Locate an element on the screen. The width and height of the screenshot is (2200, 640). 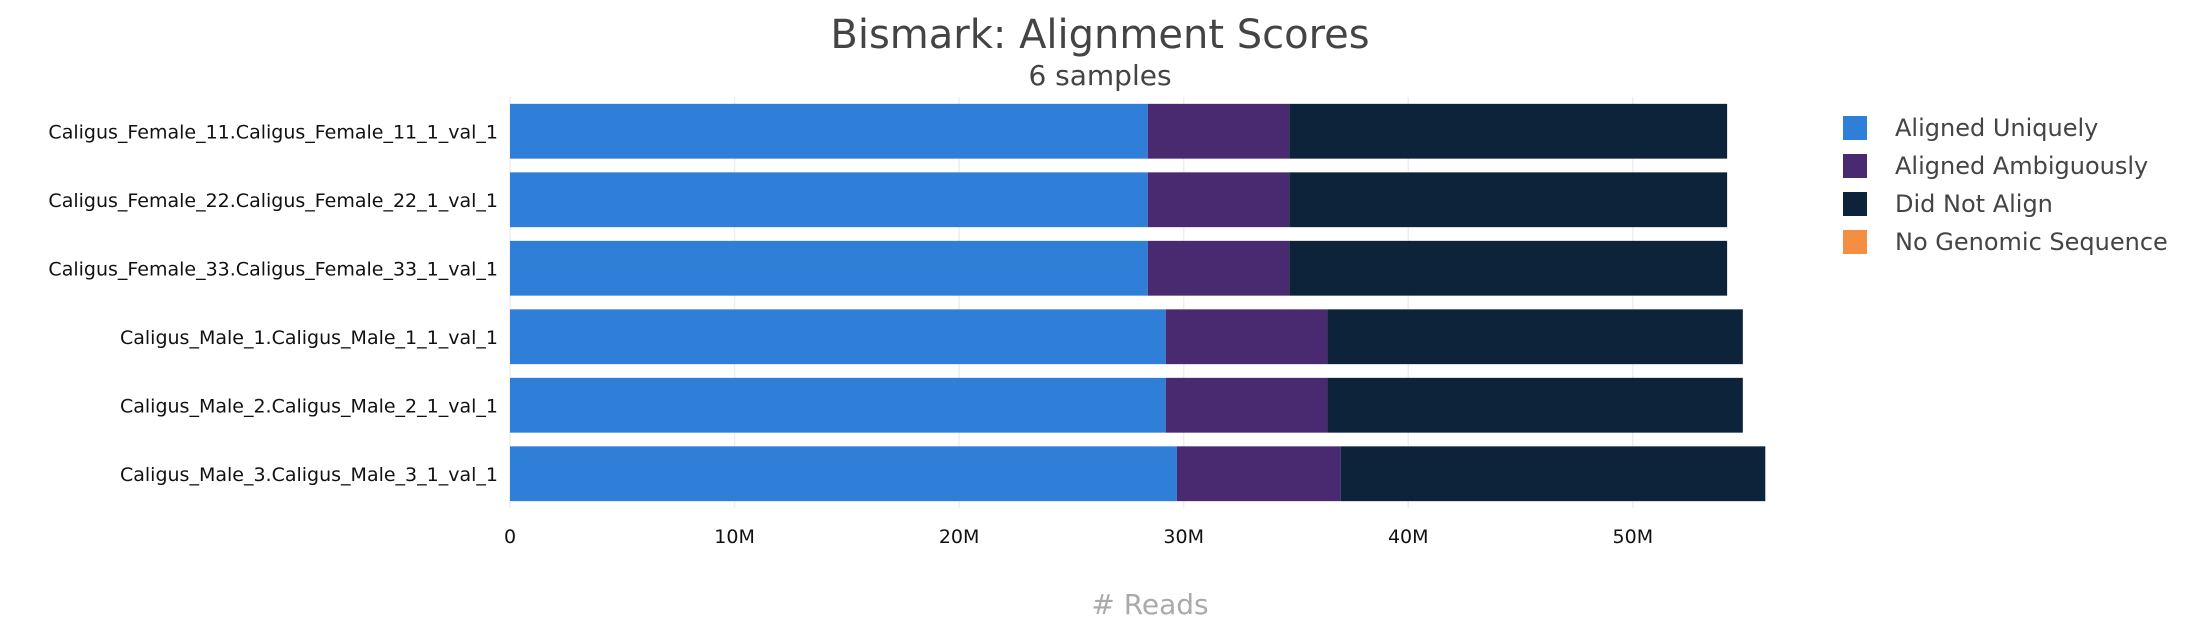
legend-item-3: No Genomic Sequence is located at coordinates (2005, 242).